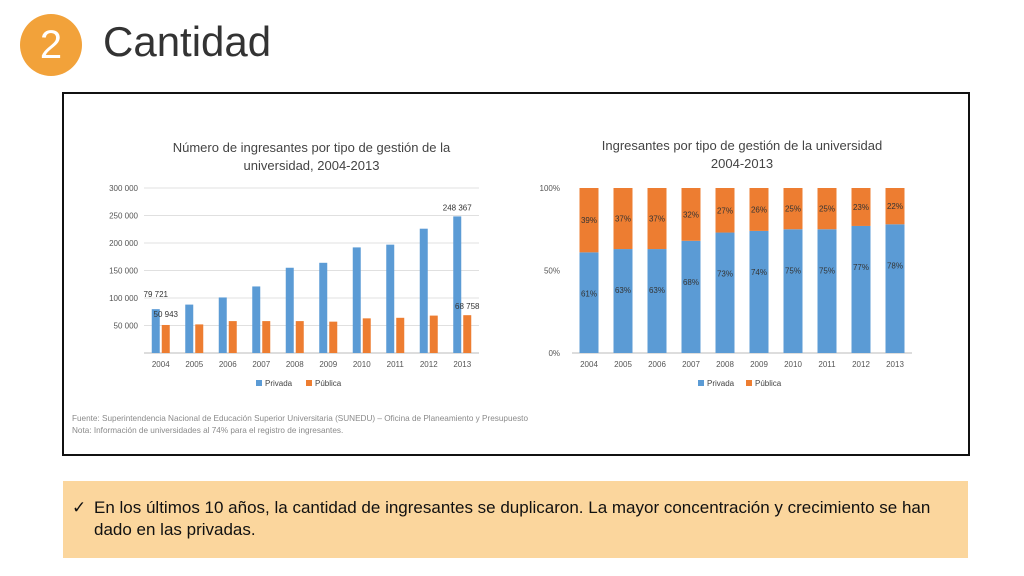 This screenshot has height=576, width=1024. Describe the element at coordinates (725, 274) in the screenshot. I see `data-label-privada: 73%` at that location.